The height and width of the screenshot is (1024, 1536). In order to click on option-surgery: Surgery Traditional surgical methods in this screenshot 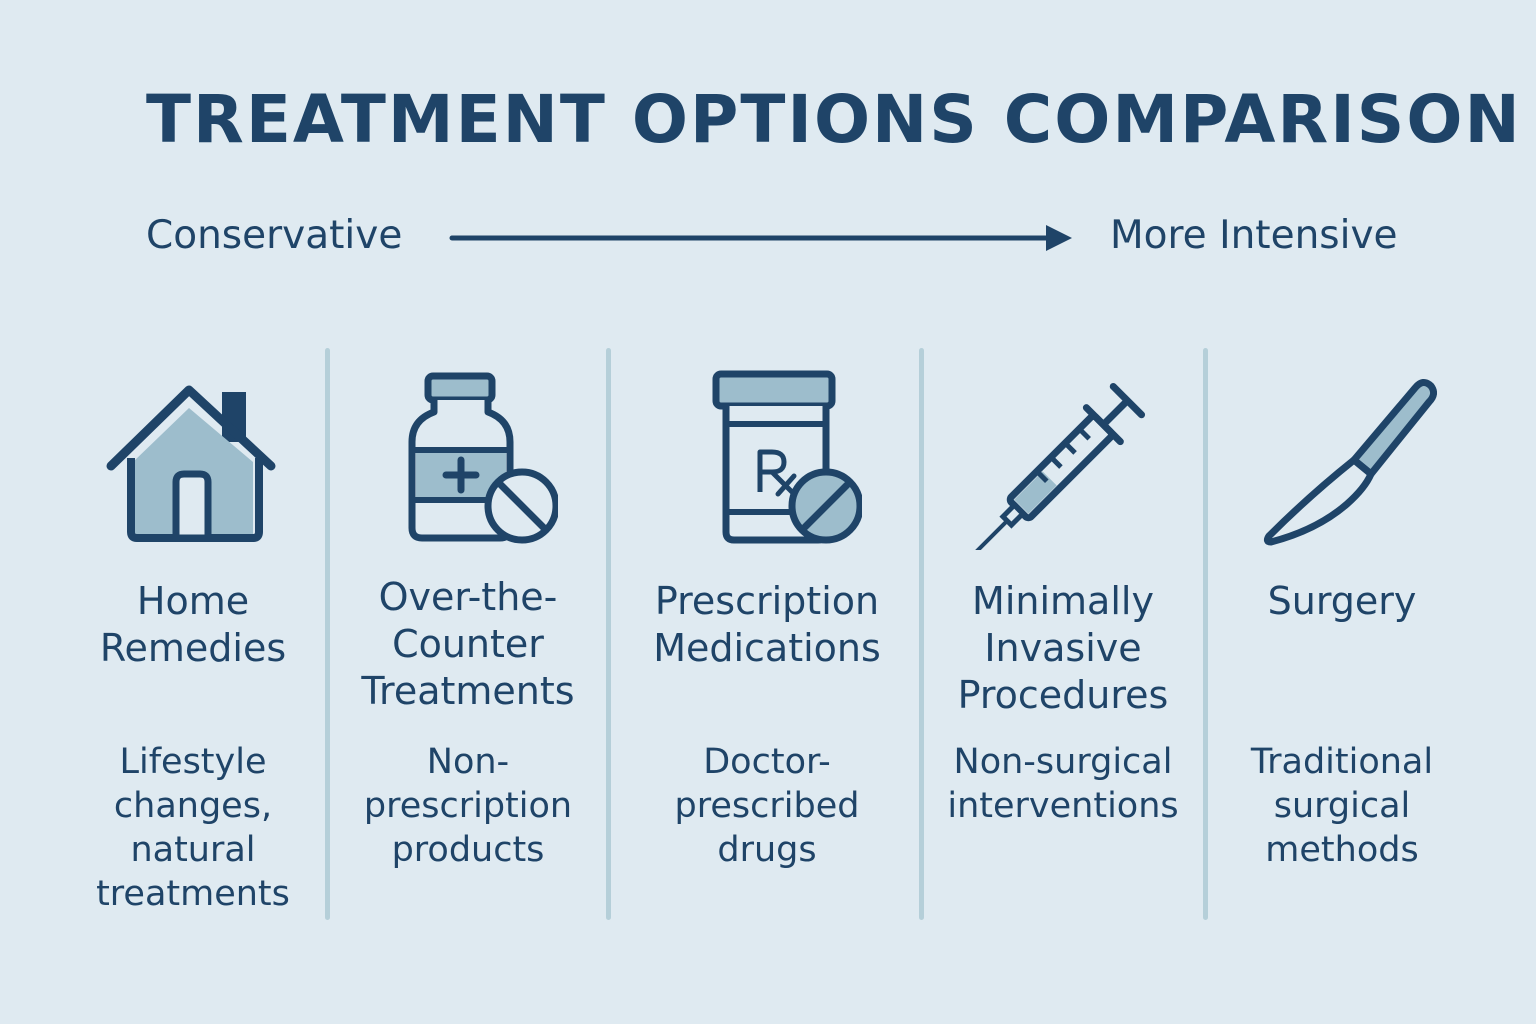, I will do `click(1342, 650)`.